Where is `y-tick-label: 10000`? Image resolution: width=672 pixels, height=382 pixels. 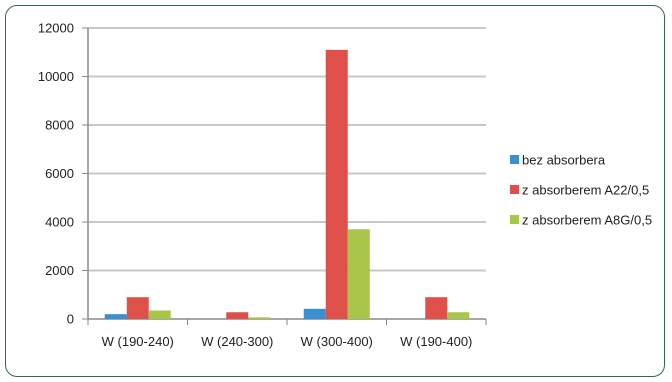
y-tick-label: 10000 is located at coordinates (56, 76).